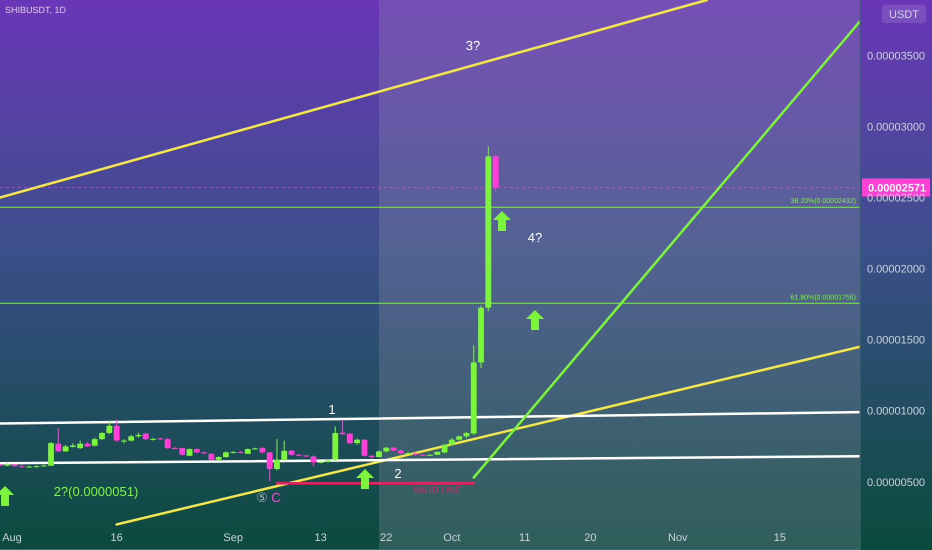  Describe the element at coordinates (678, 538) in the screenshot. I see `x-tick-label: Nov` at that location.